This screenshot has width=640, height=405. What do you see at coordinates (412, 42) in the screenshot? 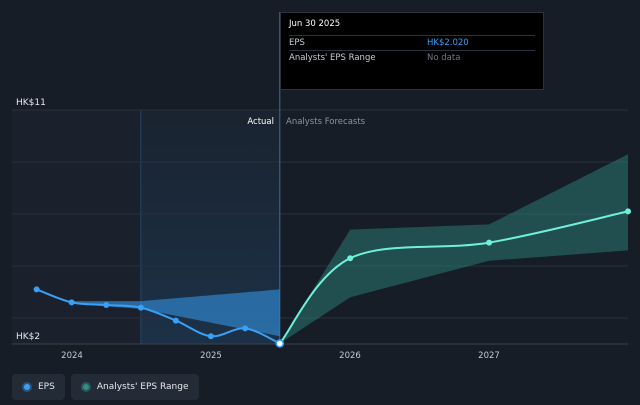
I see `tooltip-eps-row: EPS HK$2.020` at bounding box center [412, 42].